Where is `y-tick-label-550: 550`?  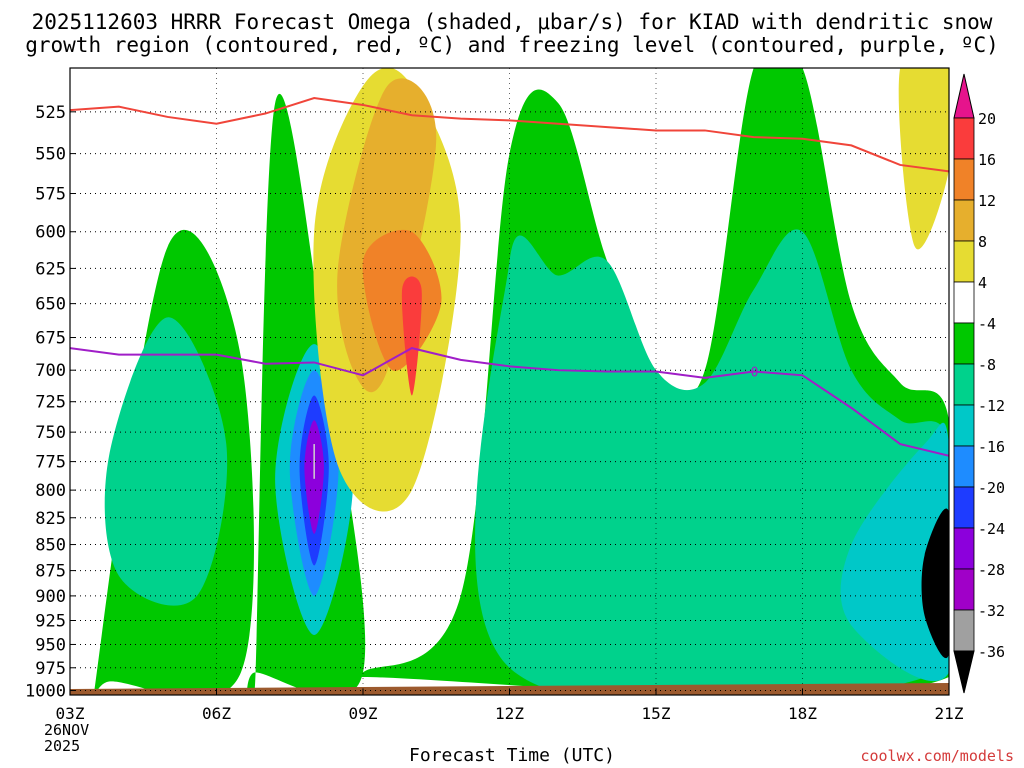
y-tick-label-550: 550 is located at coordinates (50, 155).